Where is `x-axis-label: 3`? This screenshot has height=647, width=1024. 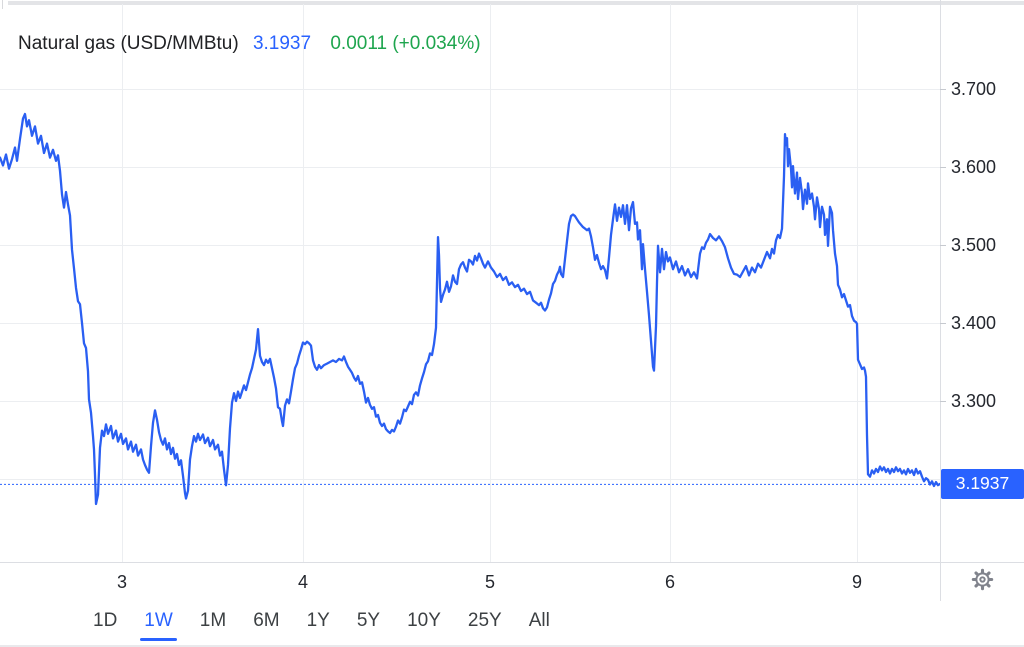
x-axis-label: 3 is located at coordinates (121, 582).